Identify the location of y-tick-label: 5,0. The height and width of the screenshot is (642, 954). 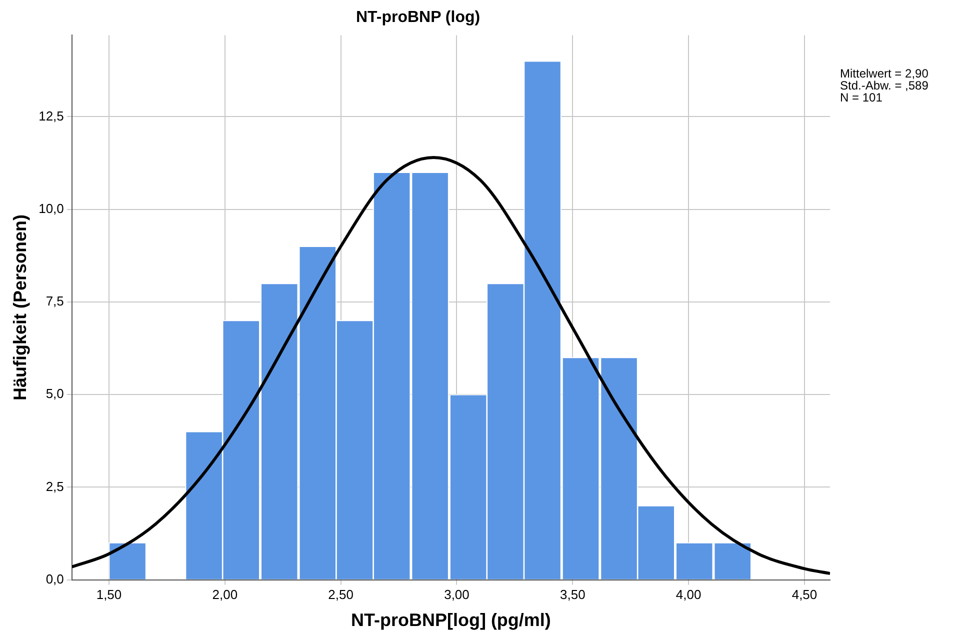
(55, 394).